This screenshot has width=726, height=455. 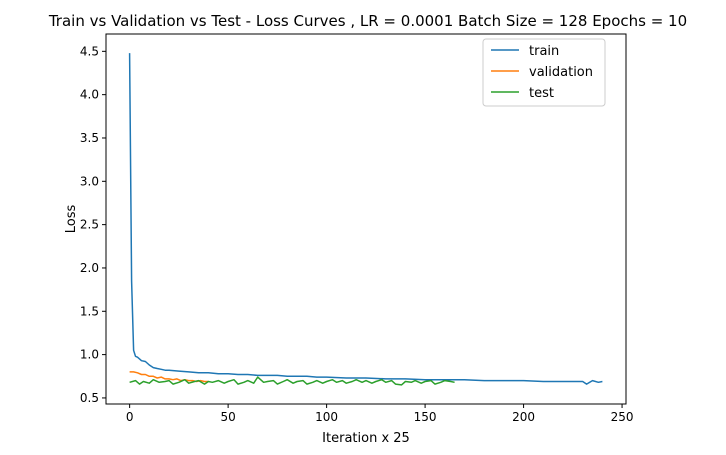 I want to click on y-tick-label: 4.5, so click(x=89, y=51).